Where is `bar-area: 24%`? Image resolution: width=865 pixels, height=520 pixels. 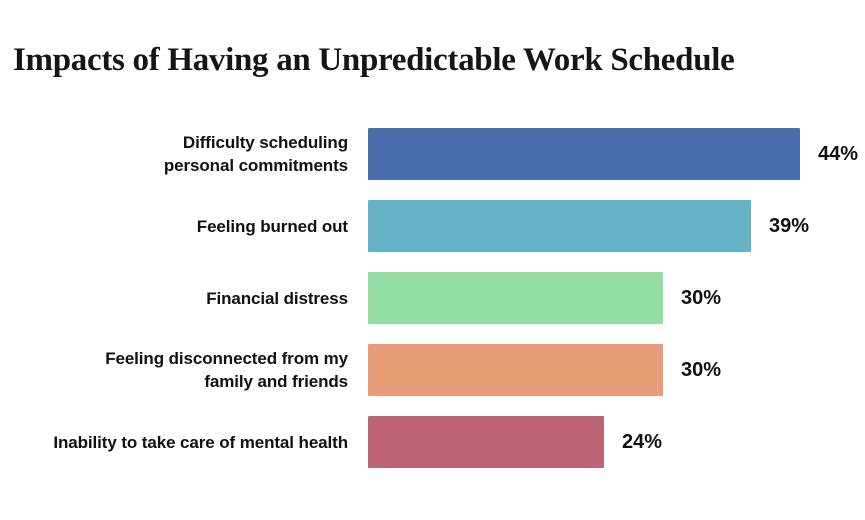 bar-area: 24% is located at coordinates (616, 442).